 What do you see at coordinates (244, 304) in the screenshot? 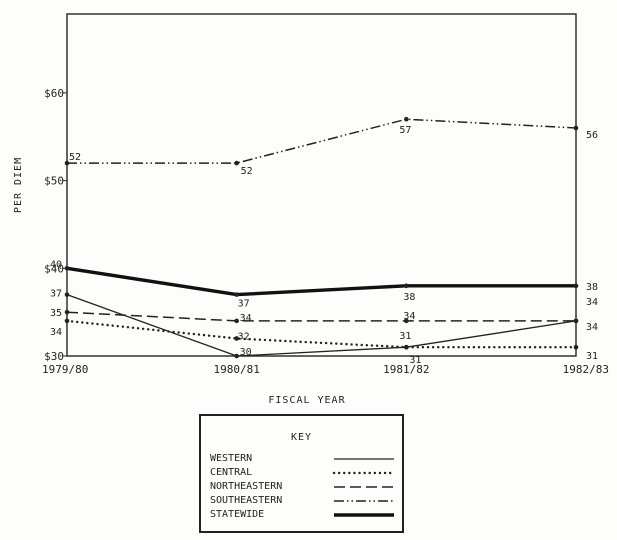
I see `data-label-statewide: 37` at bounding box center [244, 304].